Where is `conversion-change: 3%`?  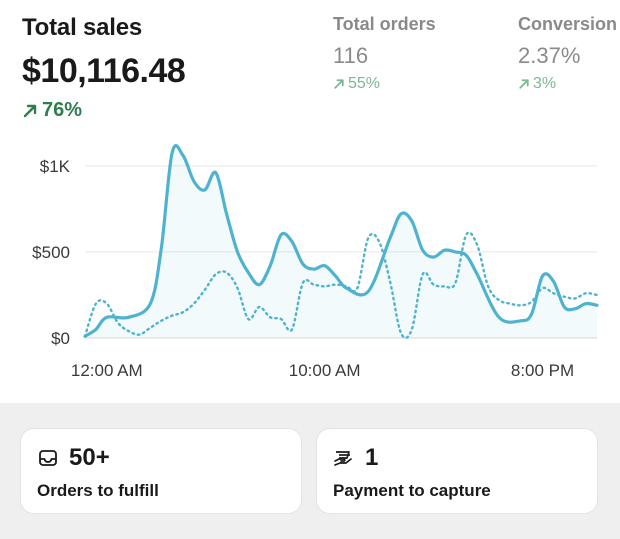
conversion-change: 3% is located at coordinates (567, 84).